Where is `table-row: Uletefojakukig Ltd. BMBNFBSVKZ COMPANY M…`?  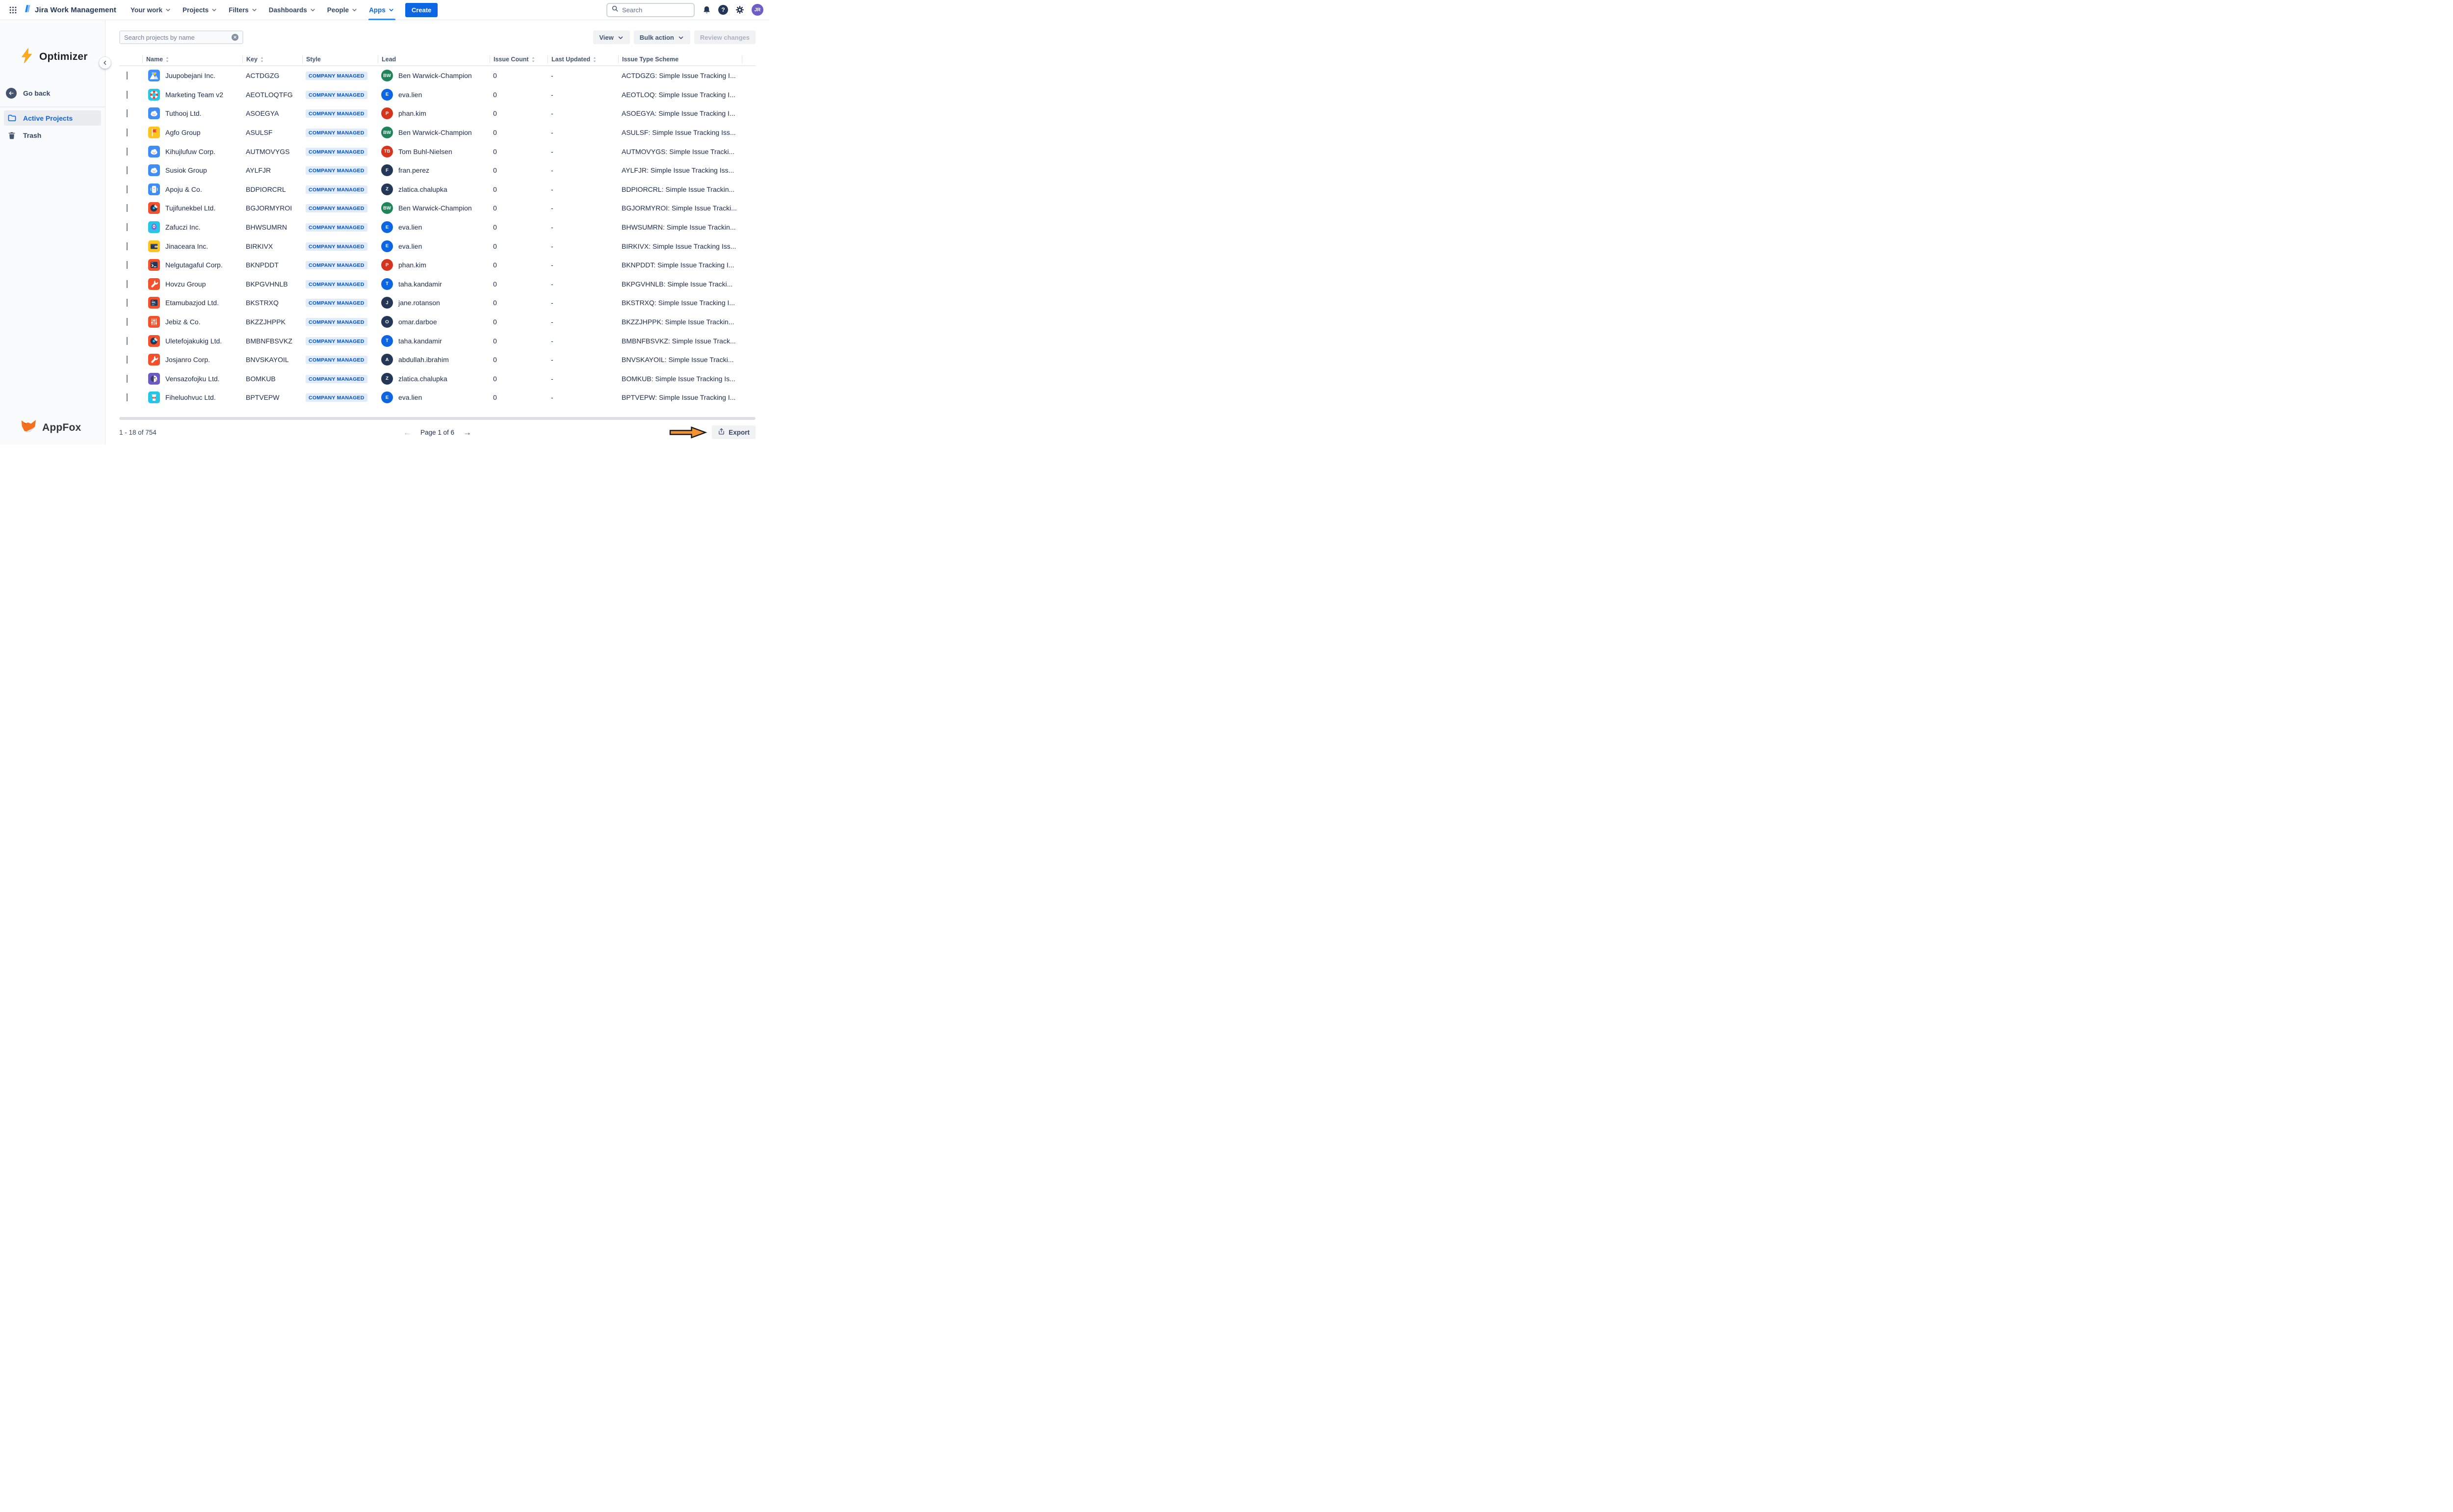 table-row: Uletefojakukig Ltd. BMBNFBSVKZ COMPANY M… is located at coordinates (437, 340).